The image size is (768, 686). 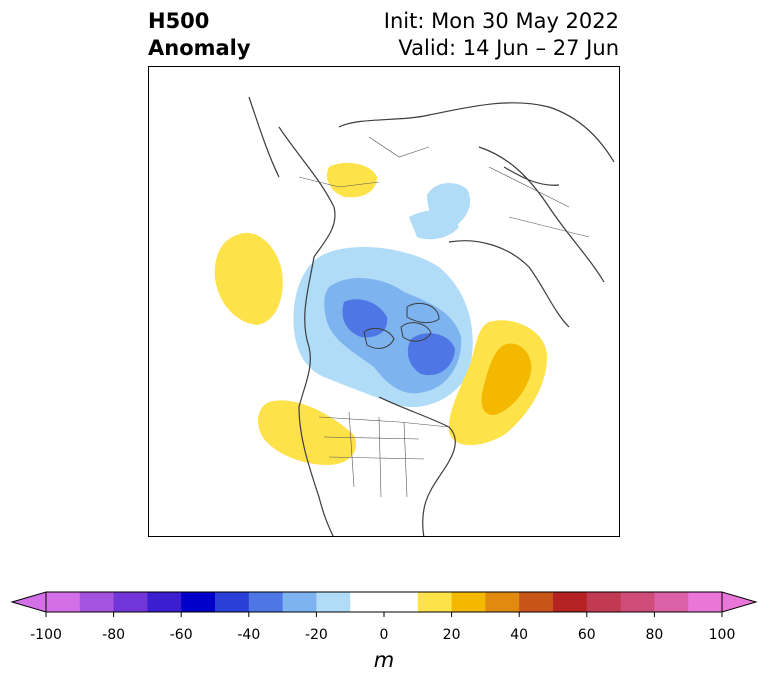 I want to click on colorbar-unit-label: m, so click(x=384, y=660).